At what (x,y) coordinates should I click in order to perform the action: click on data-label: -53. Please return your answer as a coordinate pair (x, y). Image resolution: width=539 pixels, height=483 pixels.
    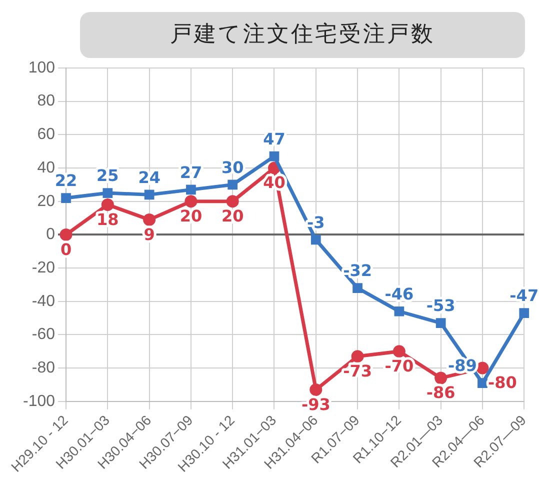
    Looking at the image, I should click on (441, 306).